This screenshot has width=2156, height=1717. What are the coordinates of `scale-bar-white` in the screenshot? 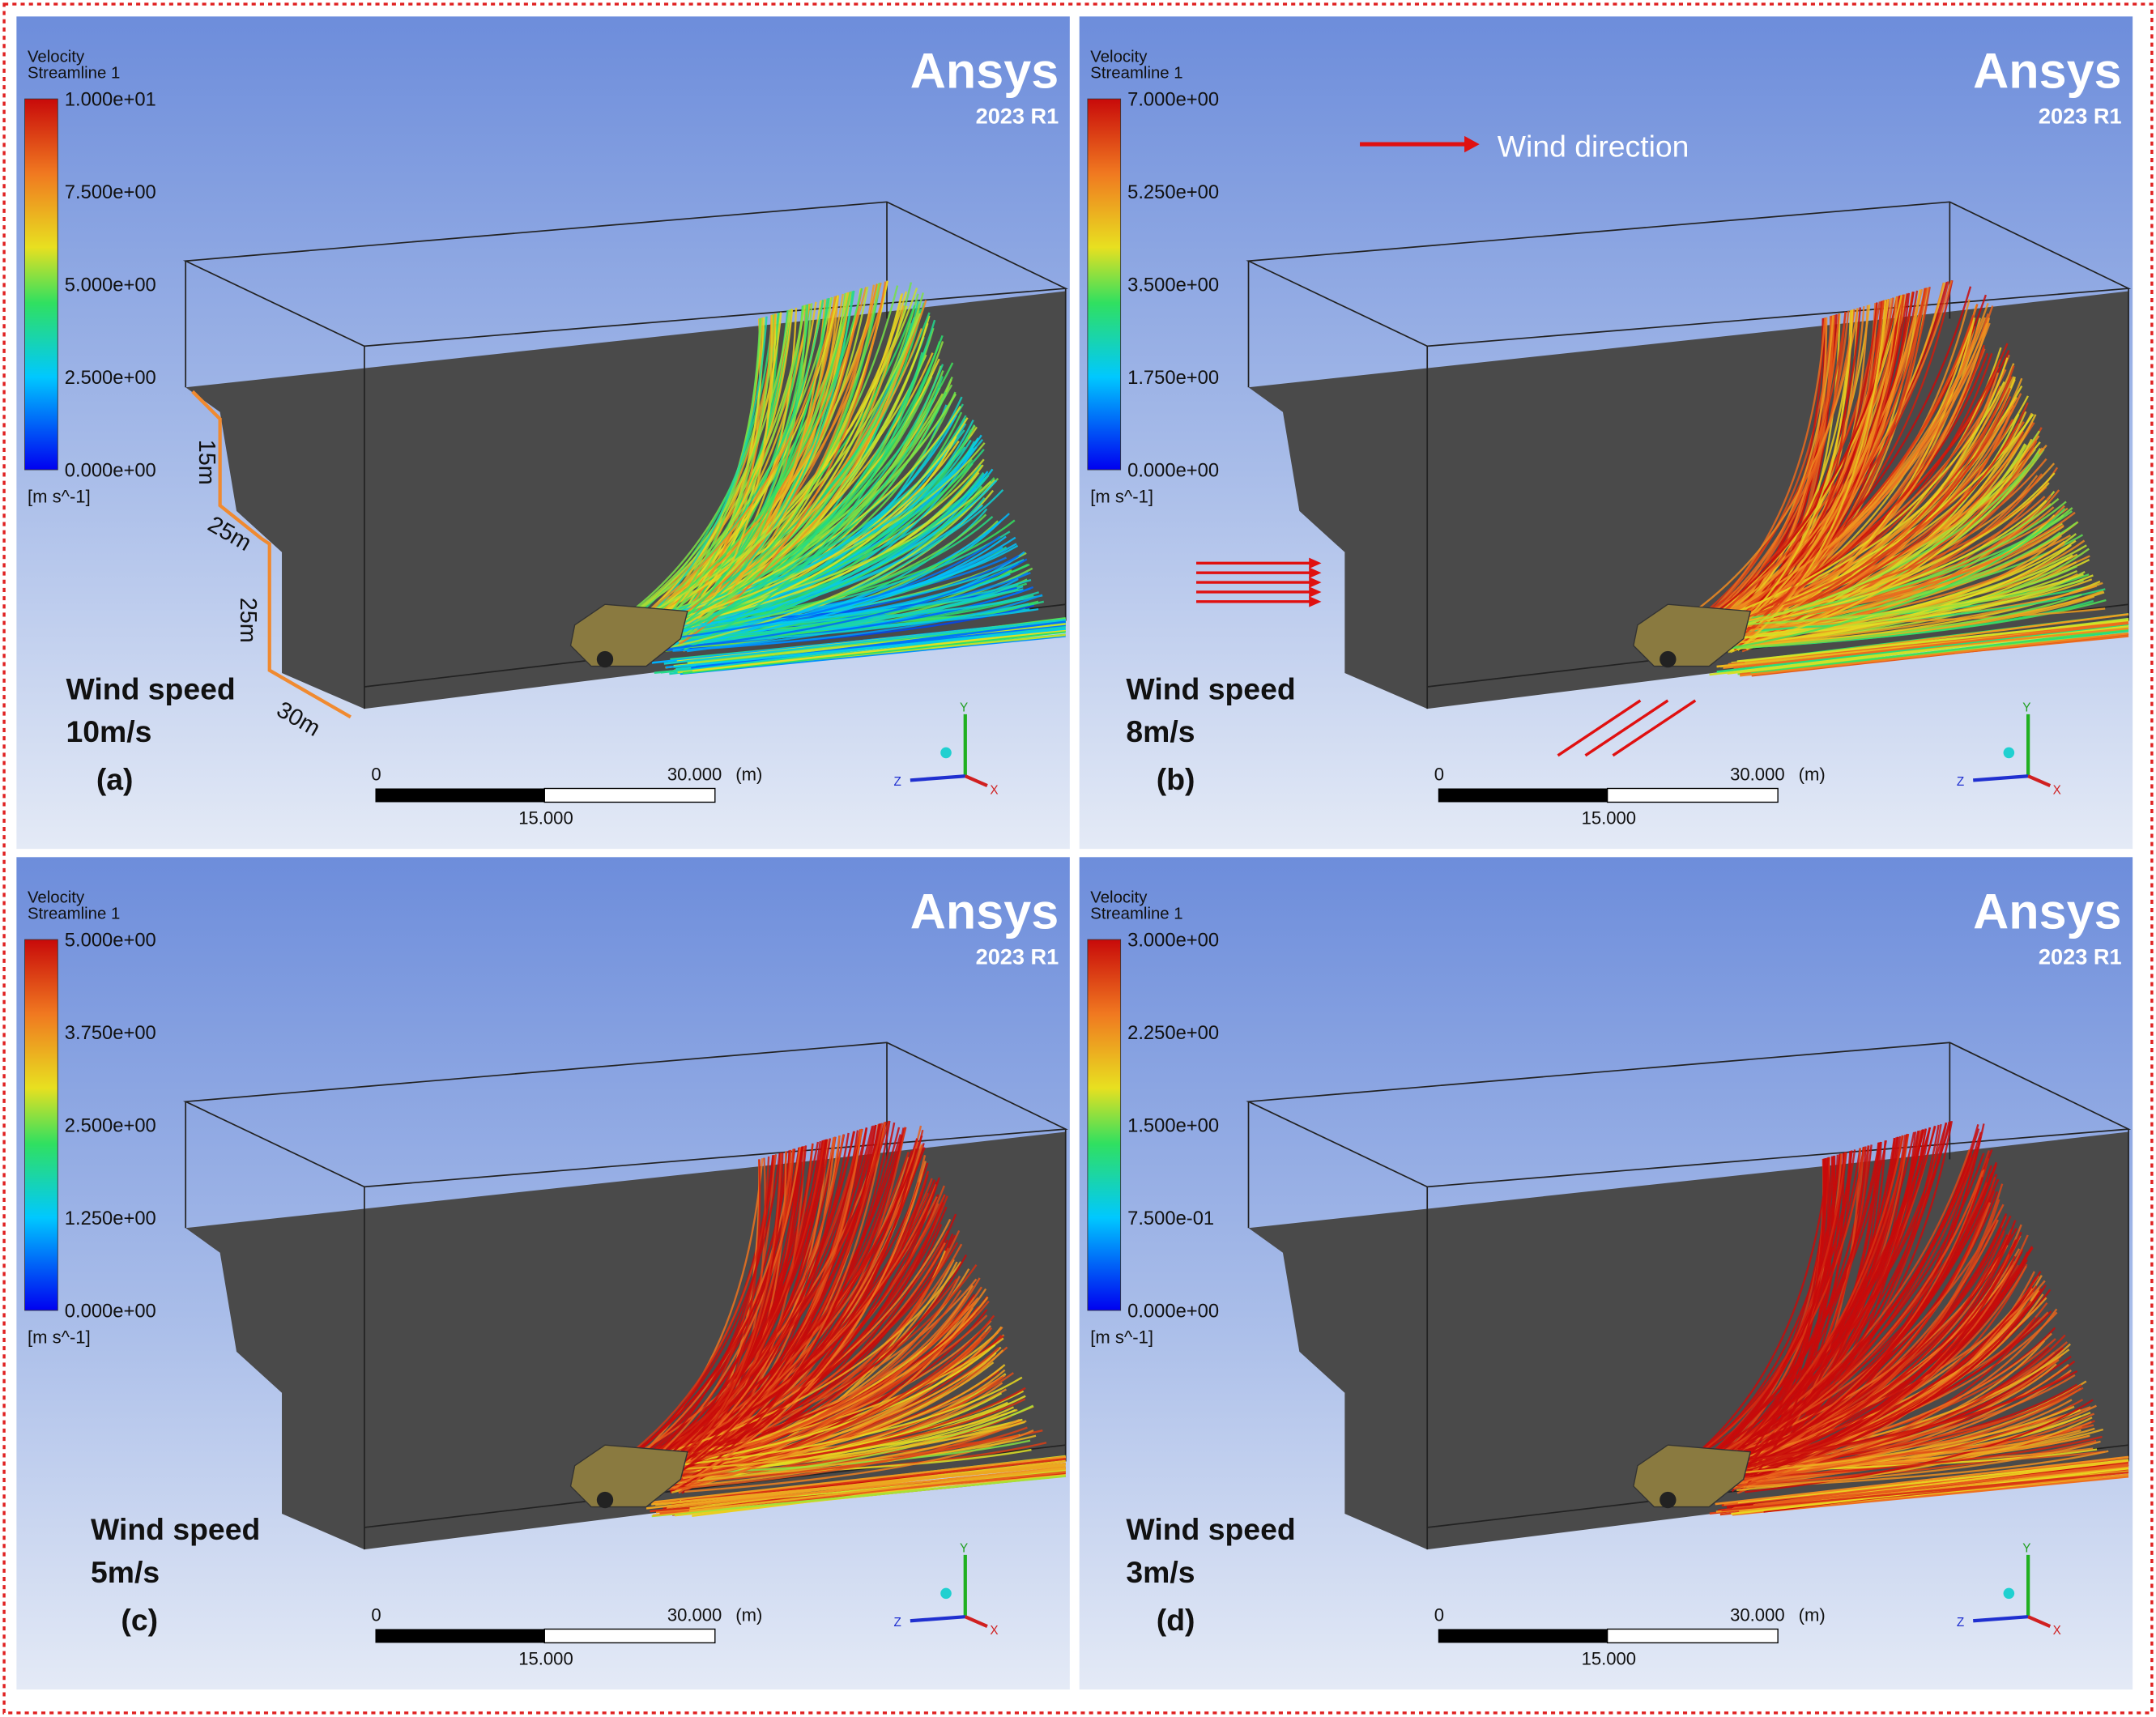 It's located at (1692, 795).